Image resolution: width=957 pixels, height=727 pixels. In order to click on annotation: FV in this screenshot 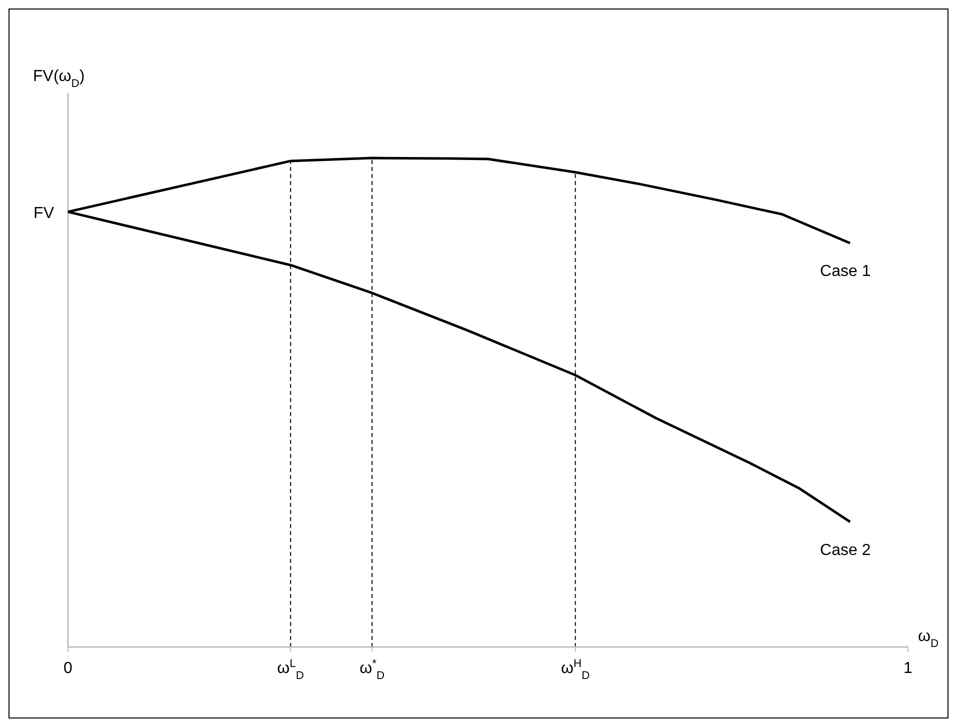, I will do `click(44, 213)`.